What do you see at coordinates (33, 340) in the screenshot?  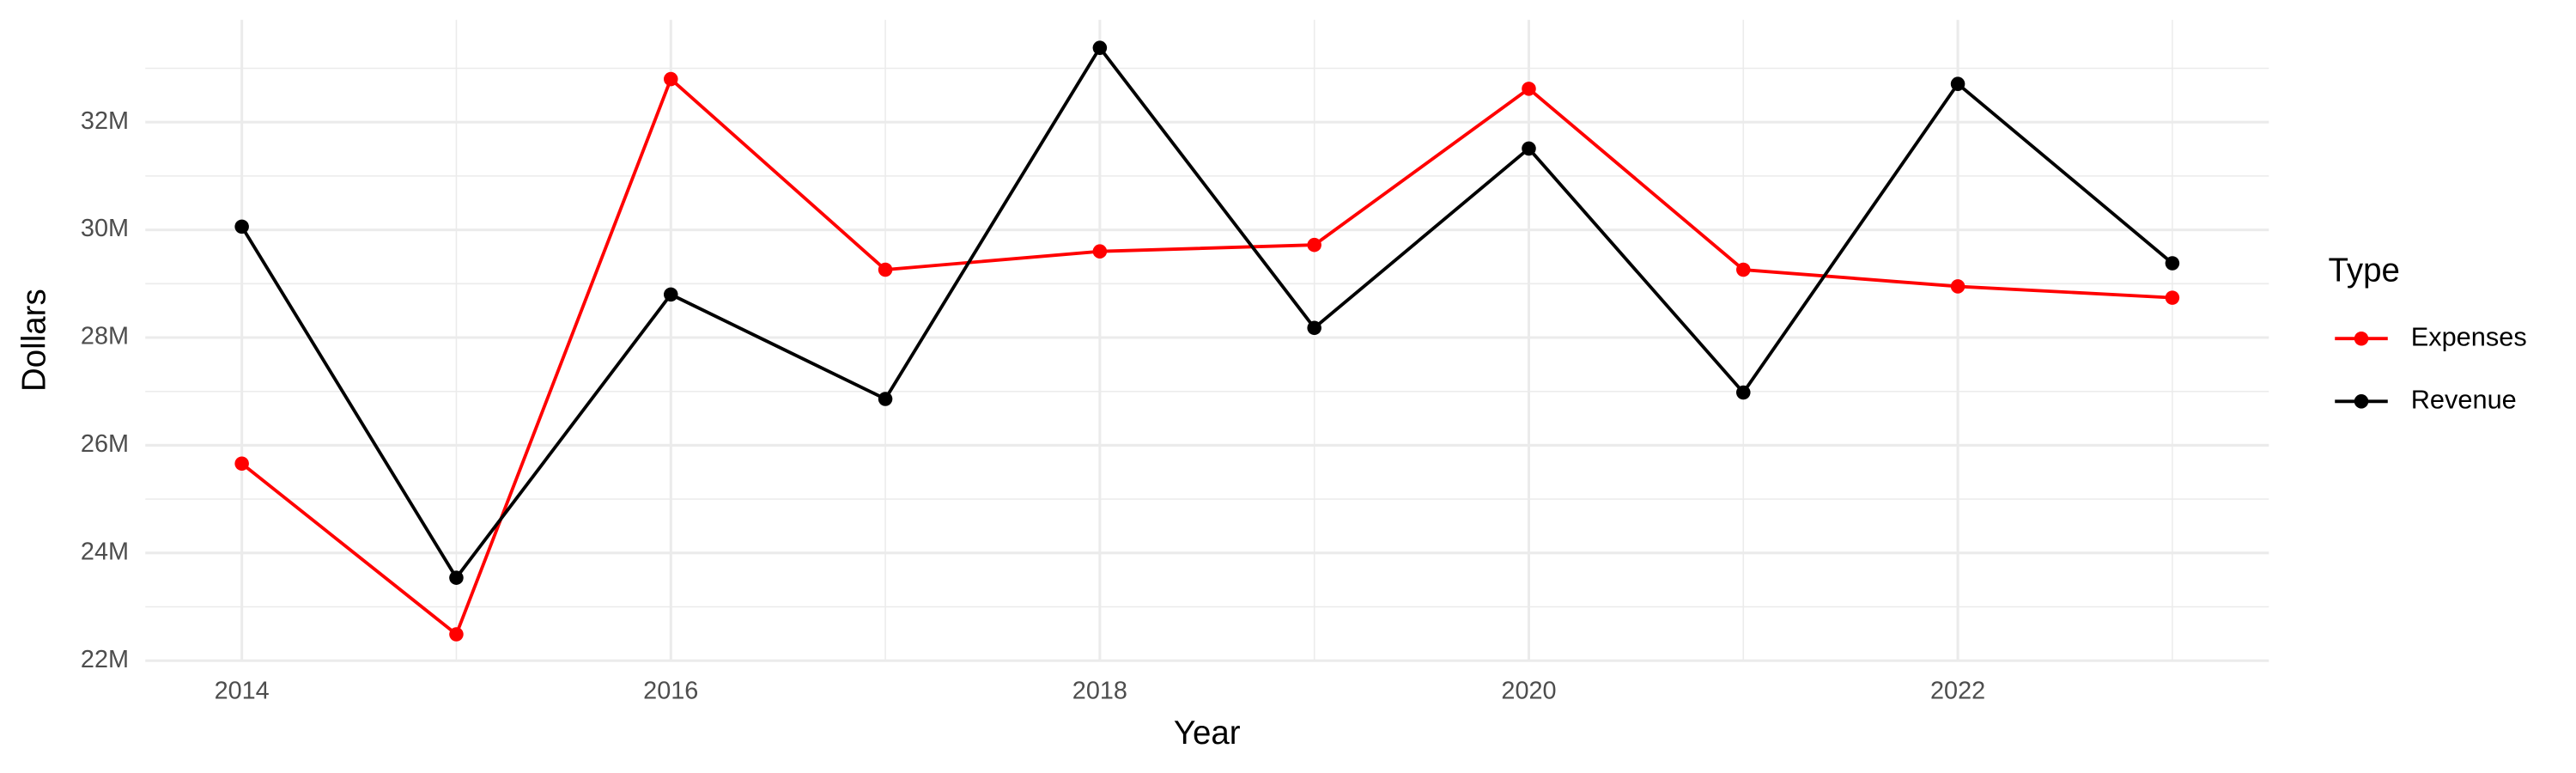 I see `y-axis-title: Dollars` at bounding box center [33, 340].